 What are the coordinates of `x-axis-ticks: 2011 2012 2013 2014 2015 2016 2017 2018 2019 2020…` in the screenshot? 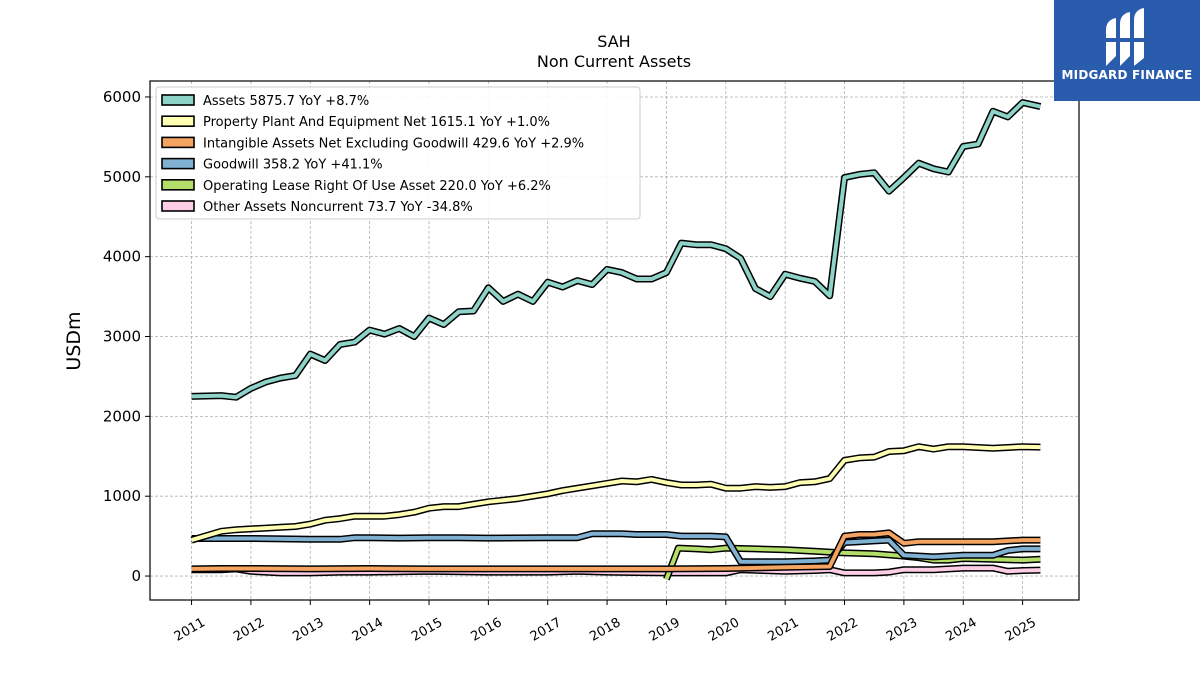 It's located at (605, 622).